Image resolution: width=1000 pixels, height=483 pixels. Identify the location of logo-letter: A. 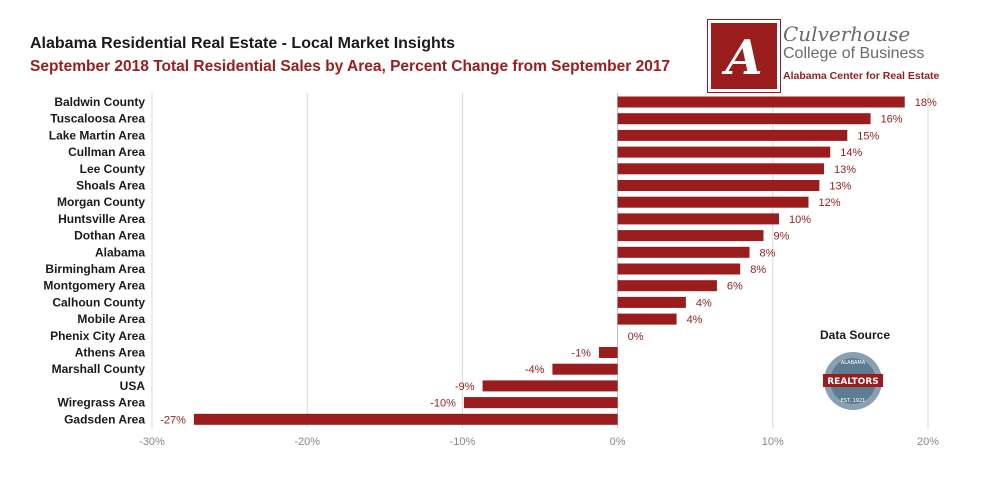
(741, 58).